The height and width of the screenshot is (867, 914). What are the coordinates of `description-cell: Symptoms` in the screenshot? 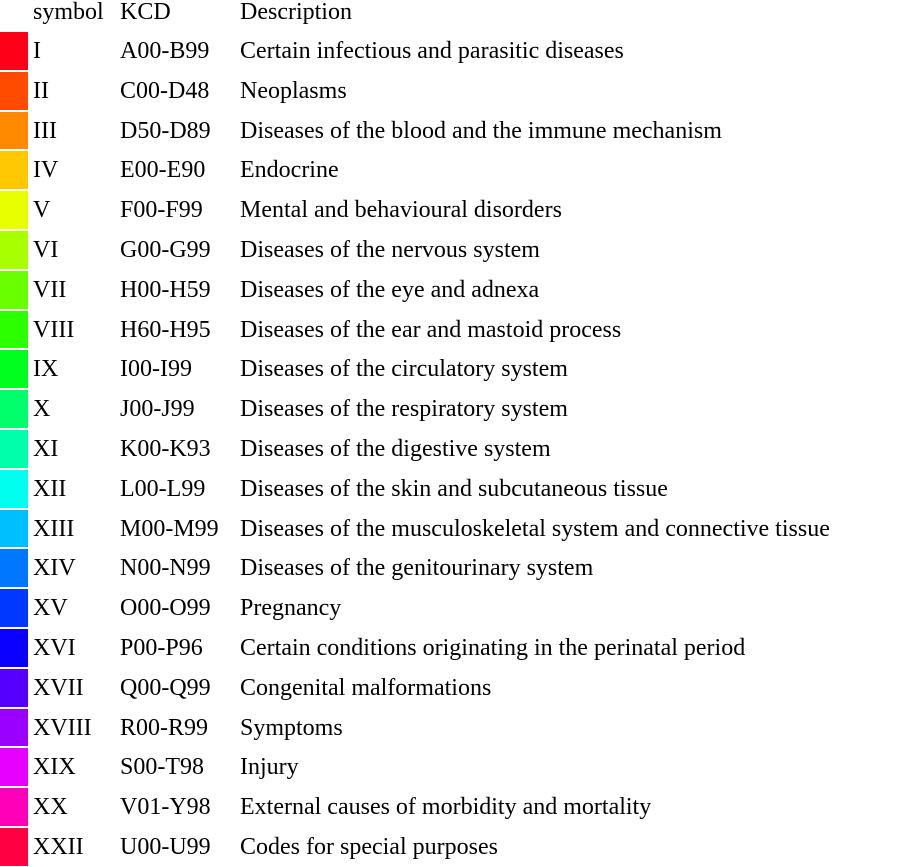 It's located at (291, 727).